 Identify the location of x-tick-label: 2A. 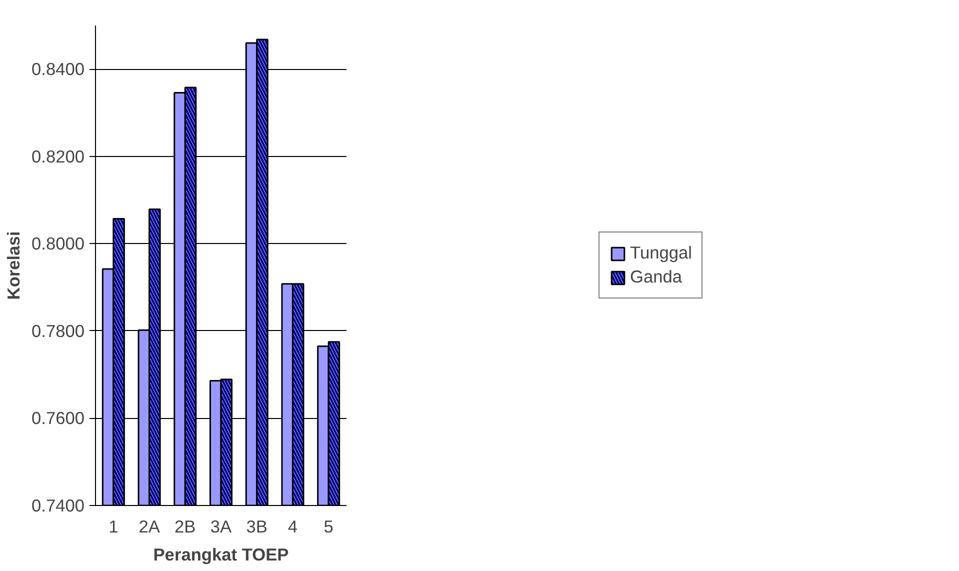
(149, 526).